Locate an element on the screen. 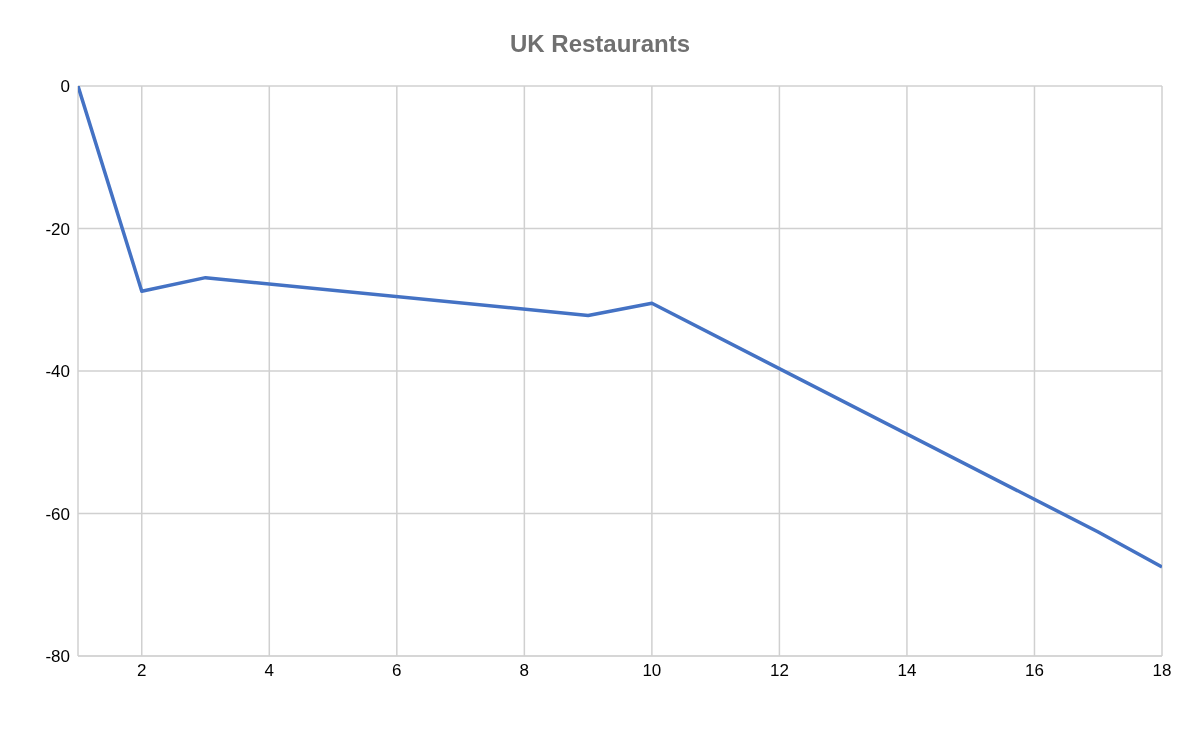 Image resolution: width=1200 pixels, height=742 pixels. chart-title: UK Restaurants is located at coordinates (599, 44).